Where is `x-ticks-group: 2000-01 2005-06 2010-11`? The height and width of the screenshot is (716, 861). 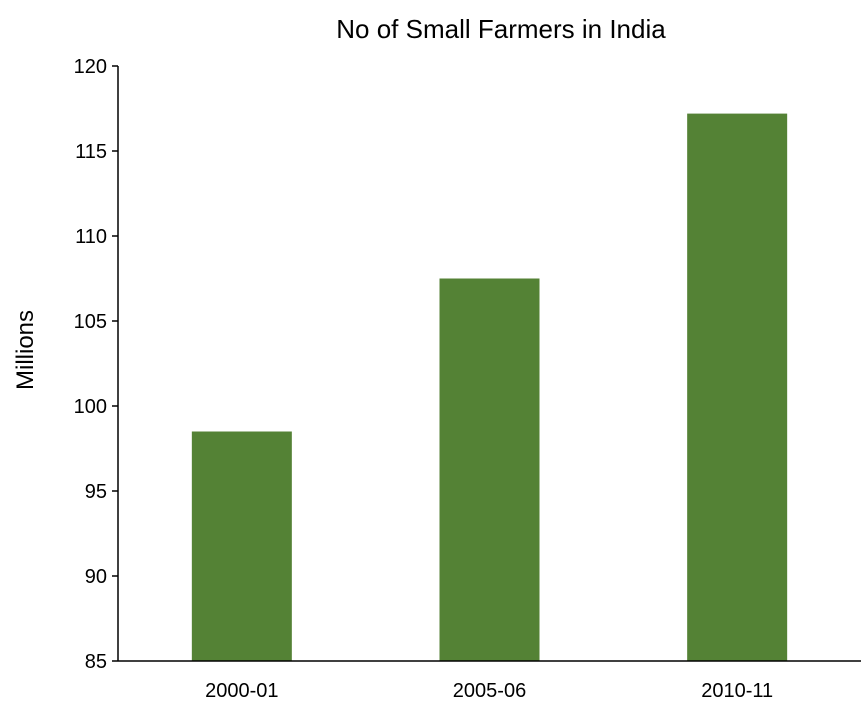 x-ticks-group: 2000-01 2005-06 2010-11 is located at coordinates (489, 691).